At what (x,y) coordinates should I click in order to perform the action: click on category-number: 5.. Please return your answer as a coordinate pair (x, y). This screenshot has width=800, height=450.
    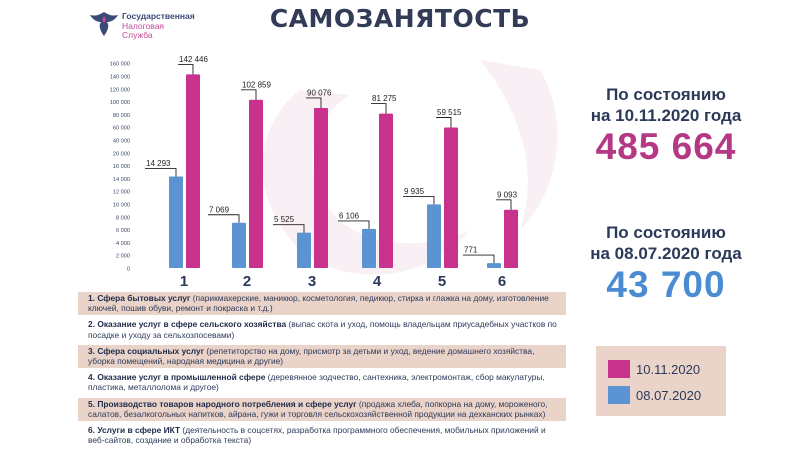
    Looking at the image, I should click on (91, 403).